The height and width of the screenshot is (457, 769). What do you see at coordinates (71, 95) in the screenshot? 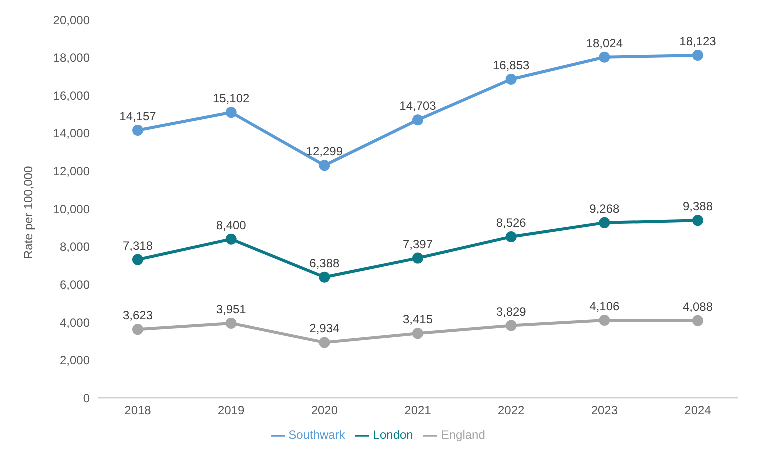
I see `y-tick-label: 16,000` at bounding box center [71, 95].